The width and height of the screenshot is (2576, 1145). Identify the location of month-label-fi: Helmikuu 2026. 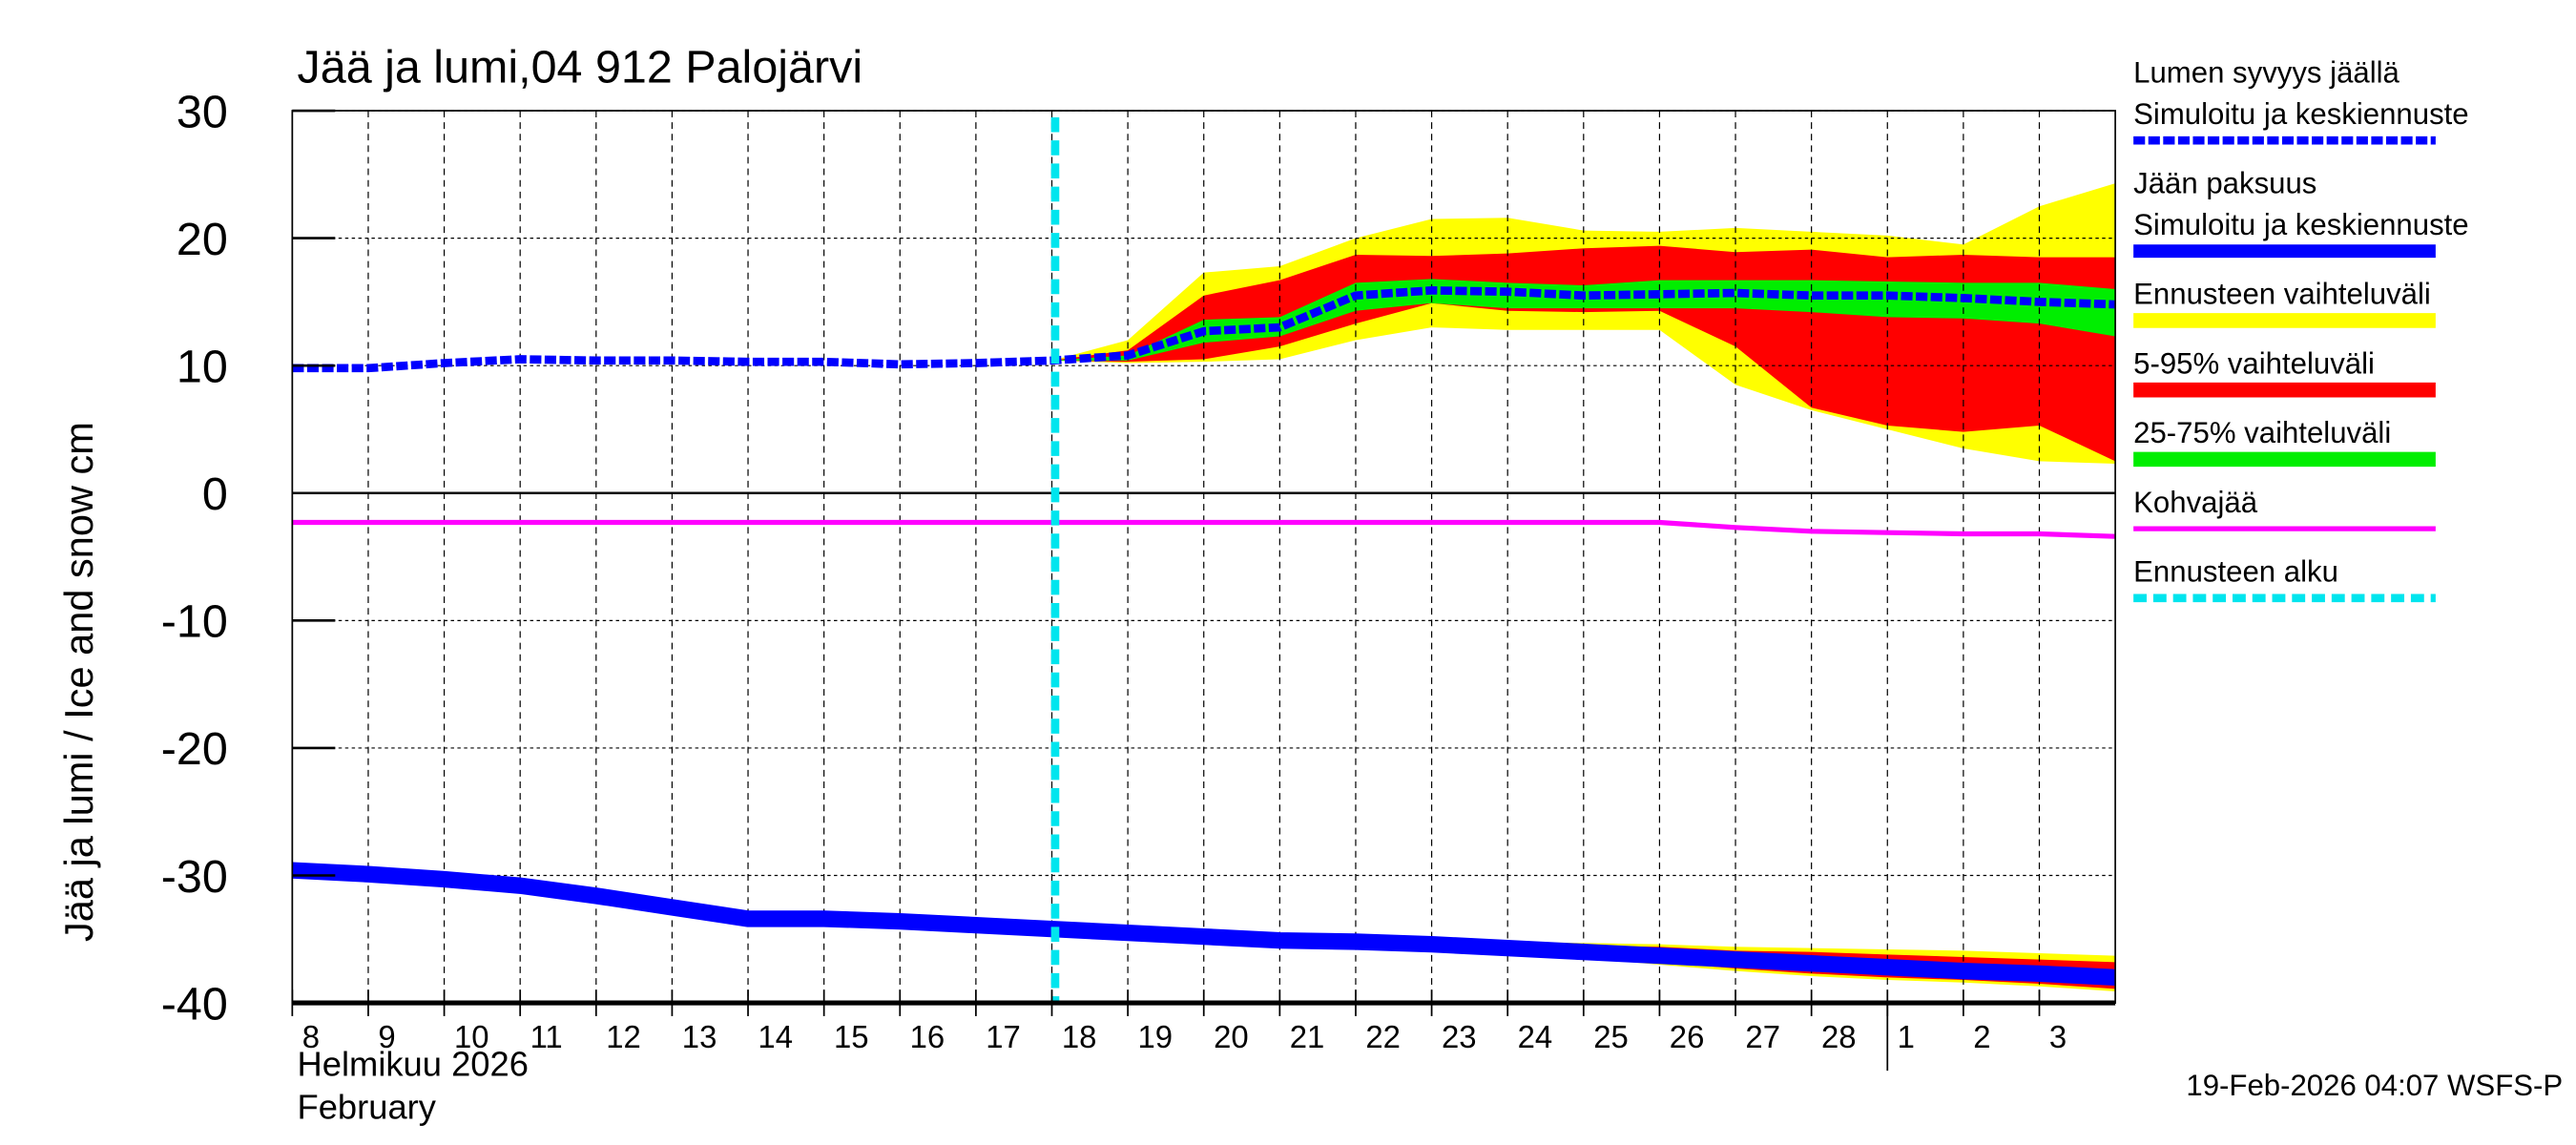
(413, 1064).